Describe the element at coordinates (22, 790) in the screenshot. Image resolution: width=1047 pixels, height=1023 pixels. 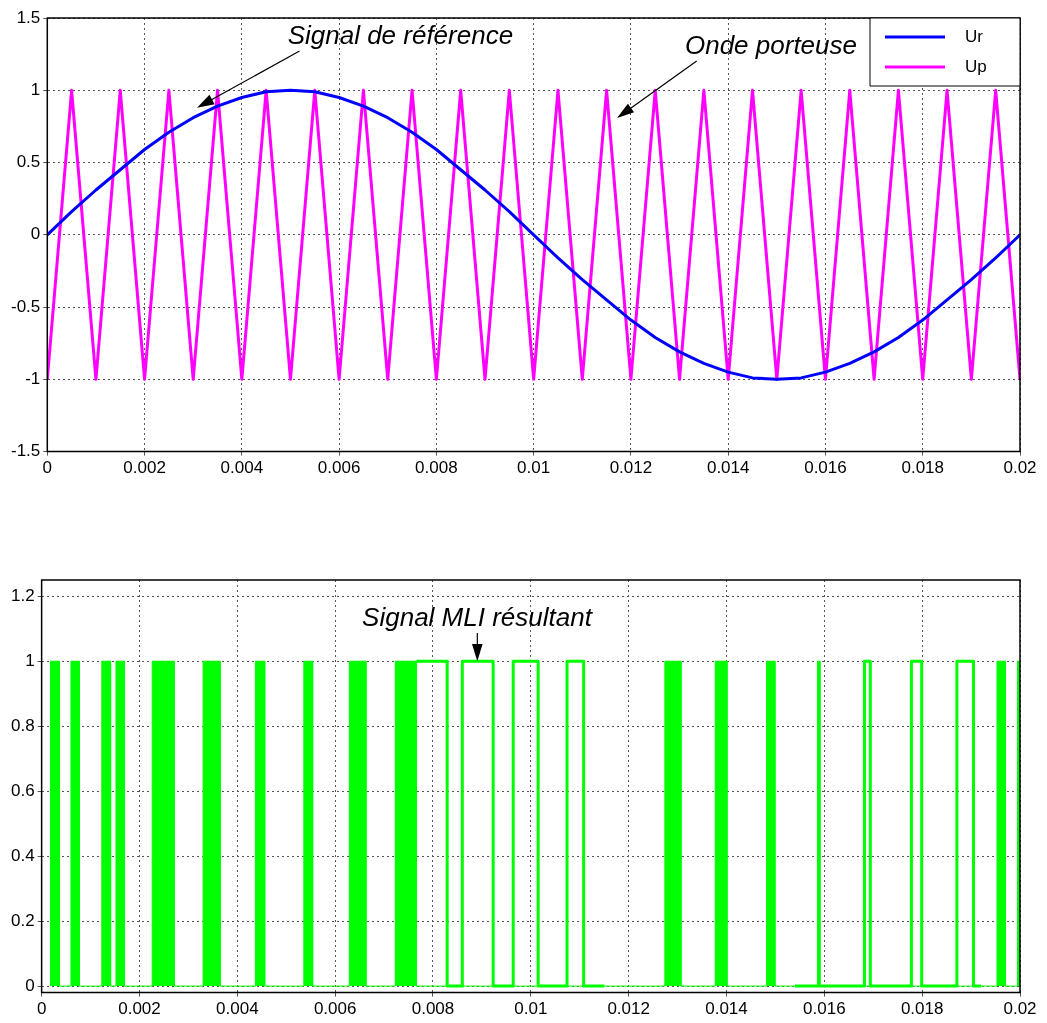
I see `y-tick-label: 0.6` at that location.